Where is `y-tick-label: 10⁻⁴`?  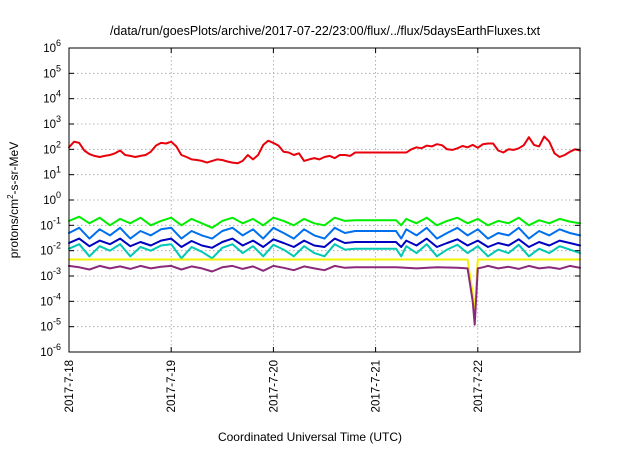
y-tick-label: 10⁻⁴ is located at coordinates (50, 299).